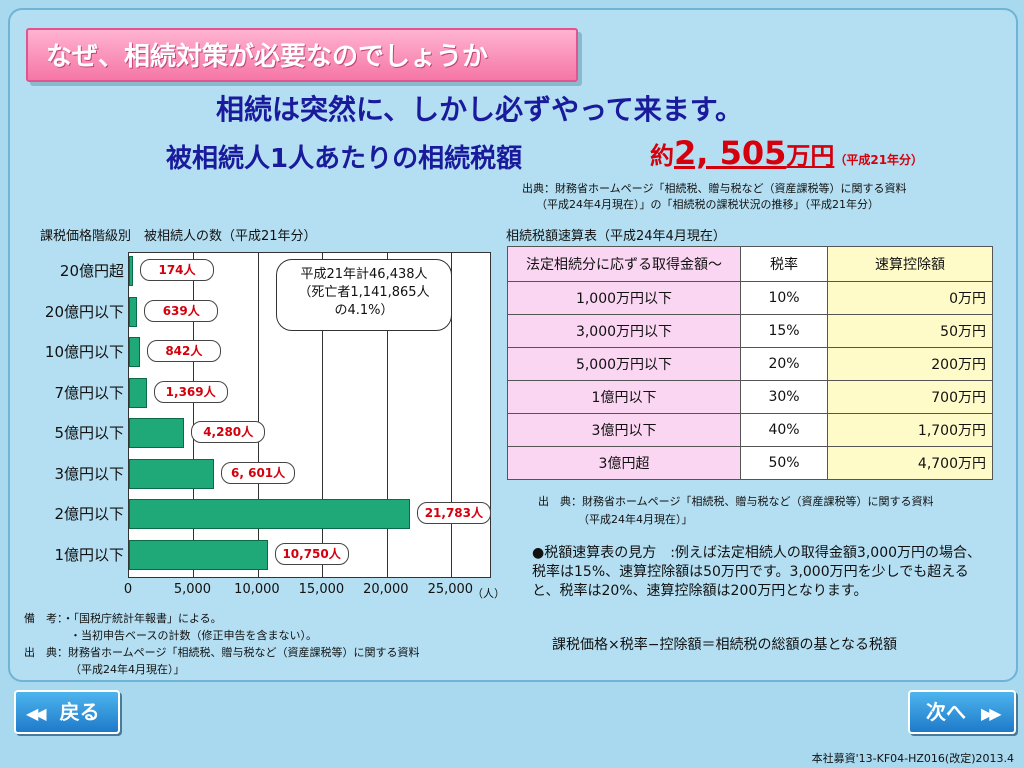  Describe the element at coordinates (616, 236) in the screenshot. I see `table-label: 相続税額速算表（平成24年4月現在）` at that location.